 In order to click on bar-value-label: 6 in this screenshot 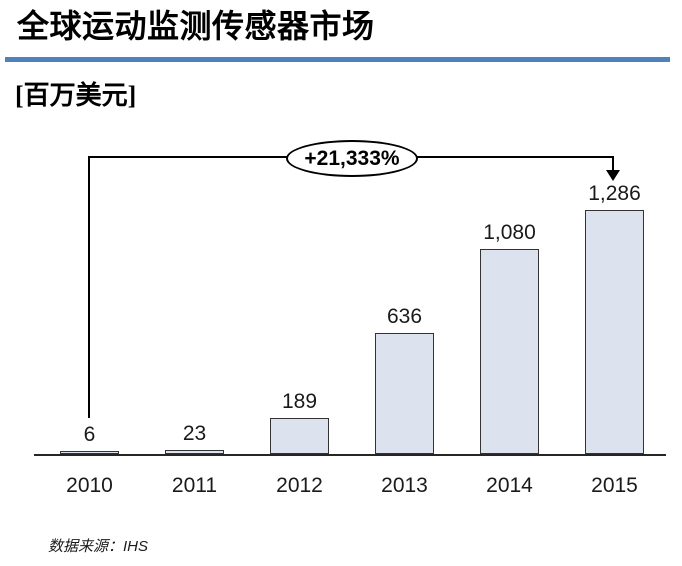, I will do `click(89, 434)`.